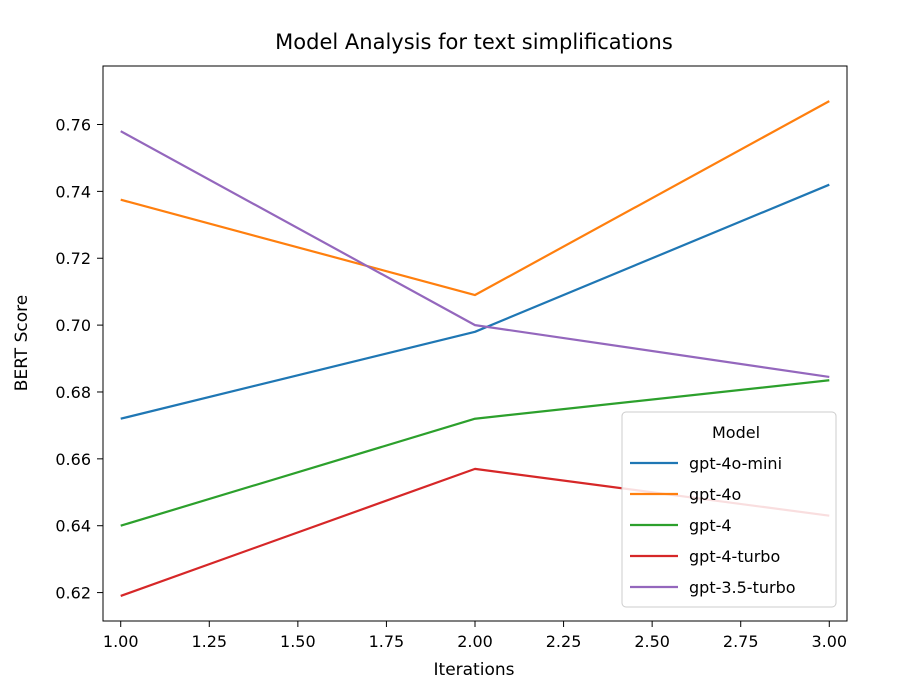  What do you see at coordinates (564, 641) in the screenshot?
I see `x-tick-label: 2.25` at bounding box center [564, 641].